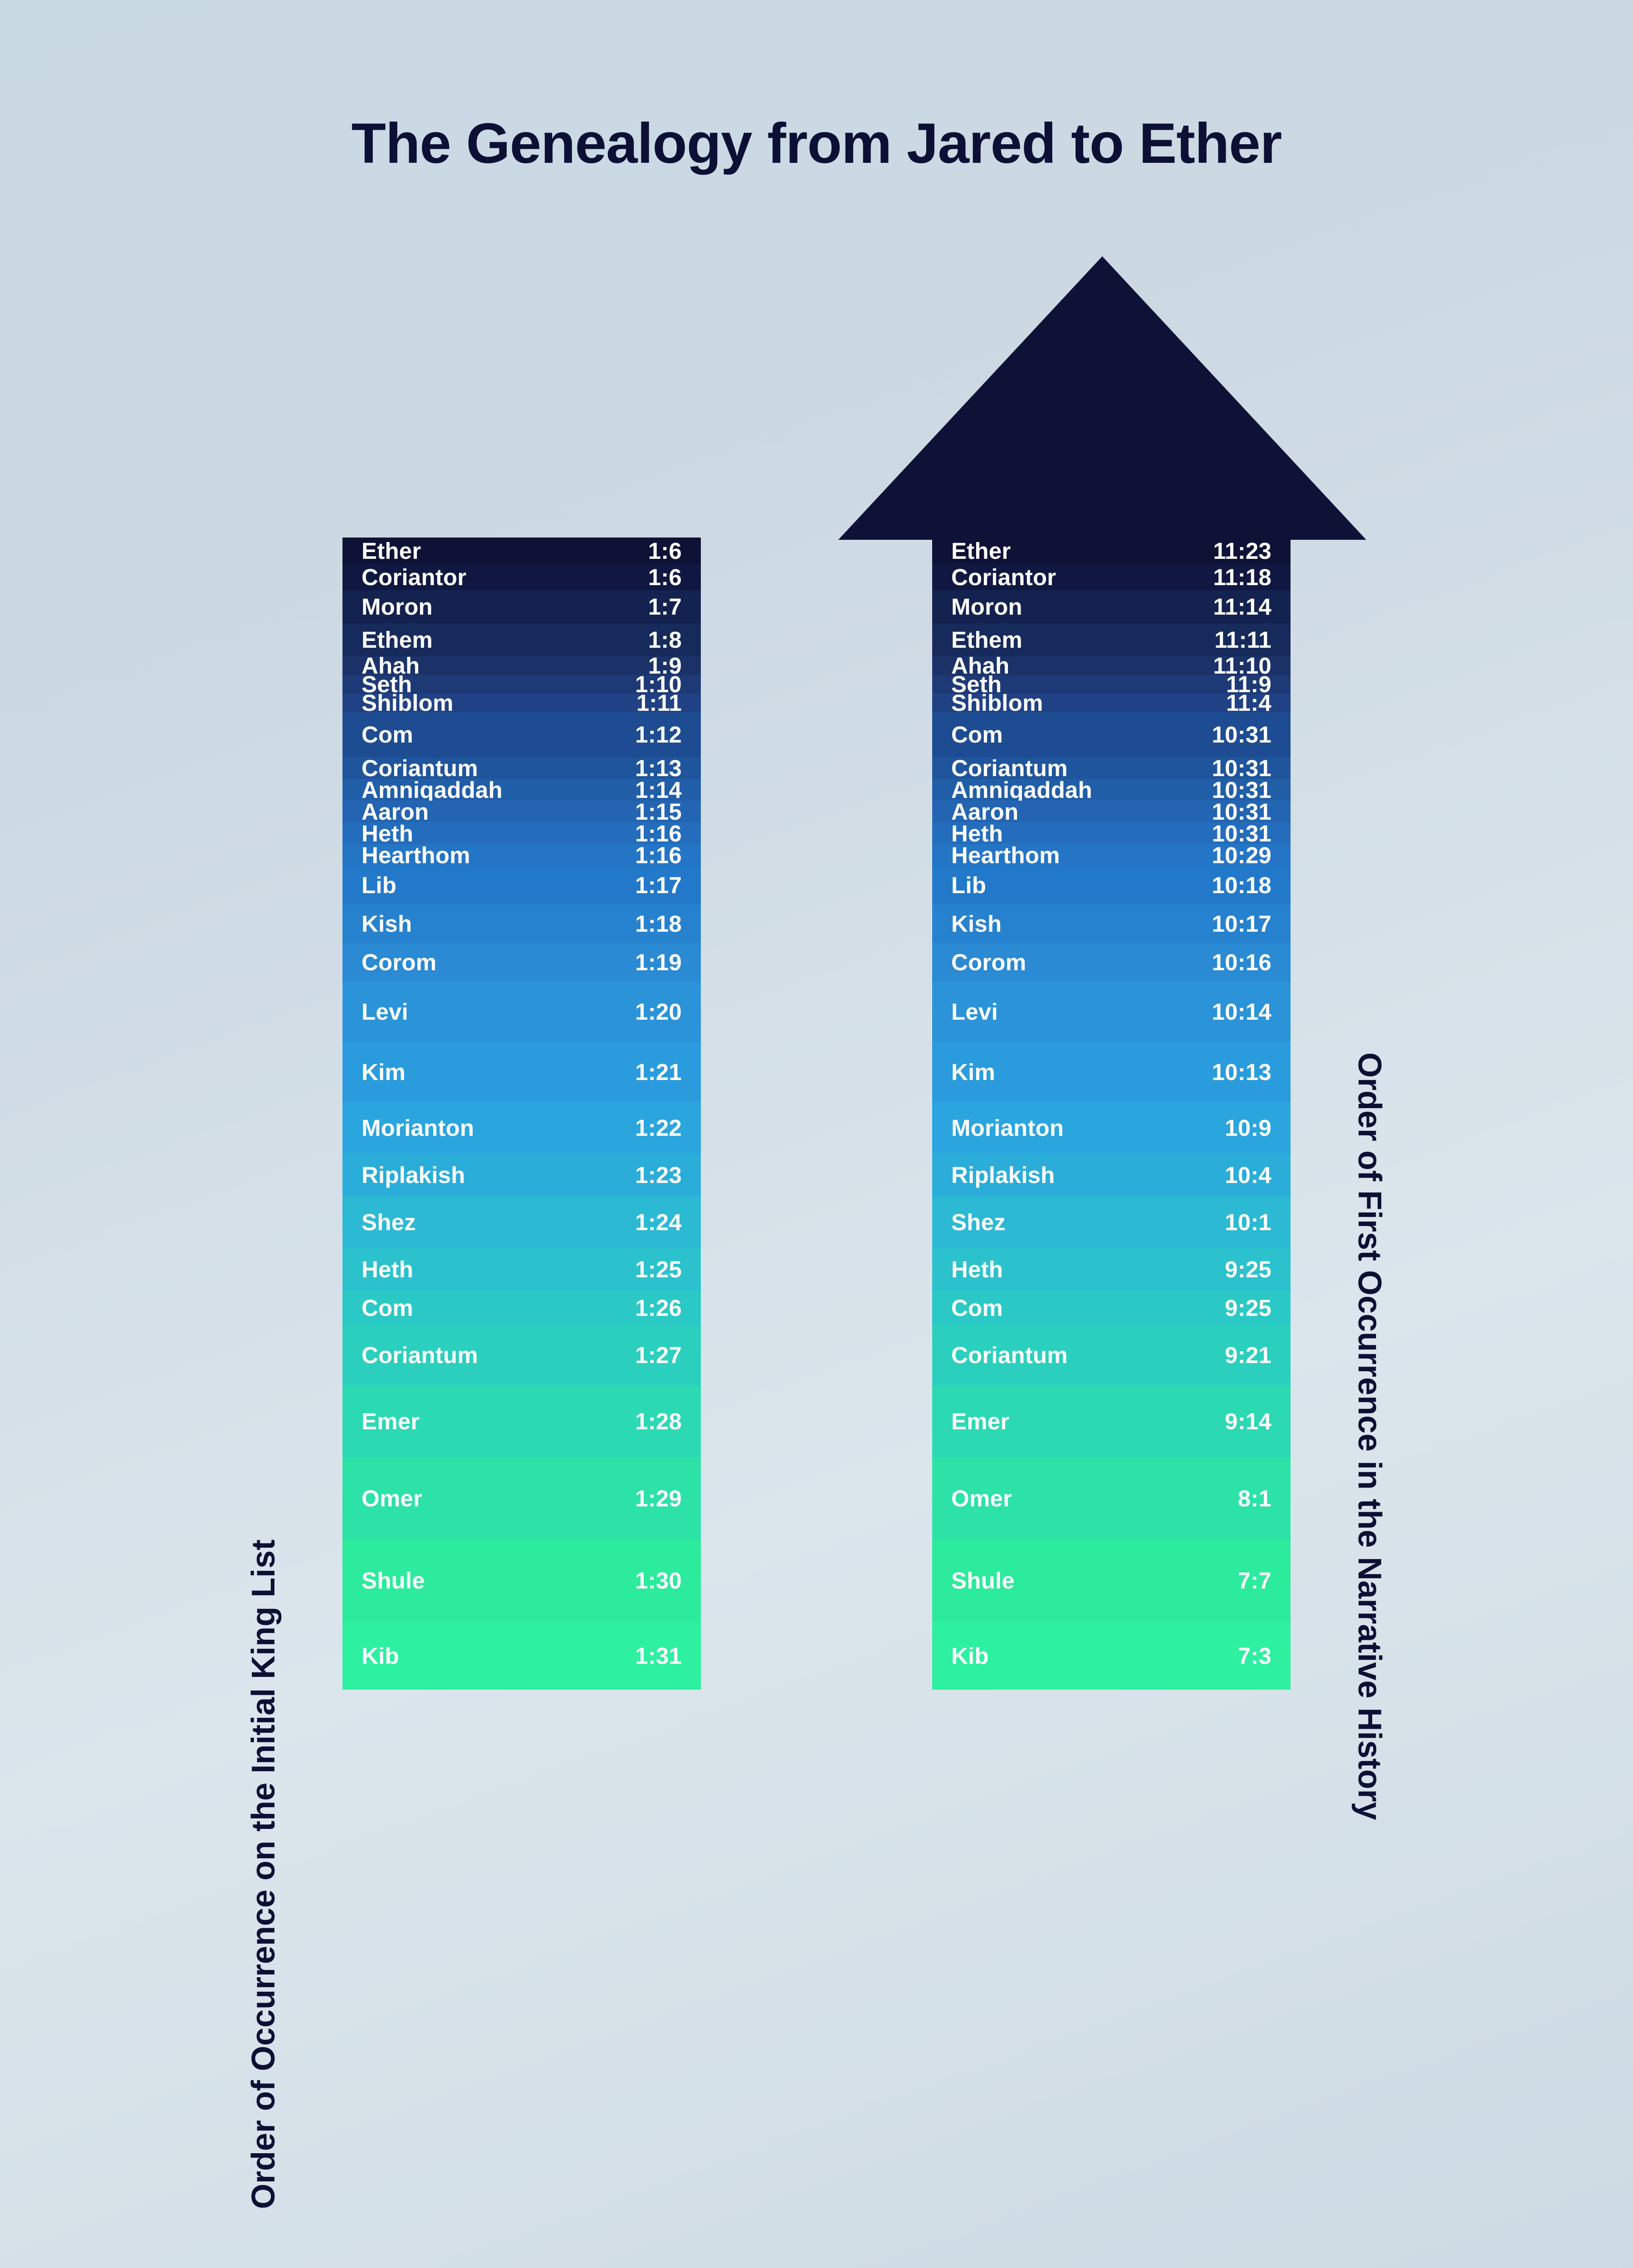 The height and width of the screenshot is (2268, 1633). I want to click on row-reference: 1:16, so click(658, 855).